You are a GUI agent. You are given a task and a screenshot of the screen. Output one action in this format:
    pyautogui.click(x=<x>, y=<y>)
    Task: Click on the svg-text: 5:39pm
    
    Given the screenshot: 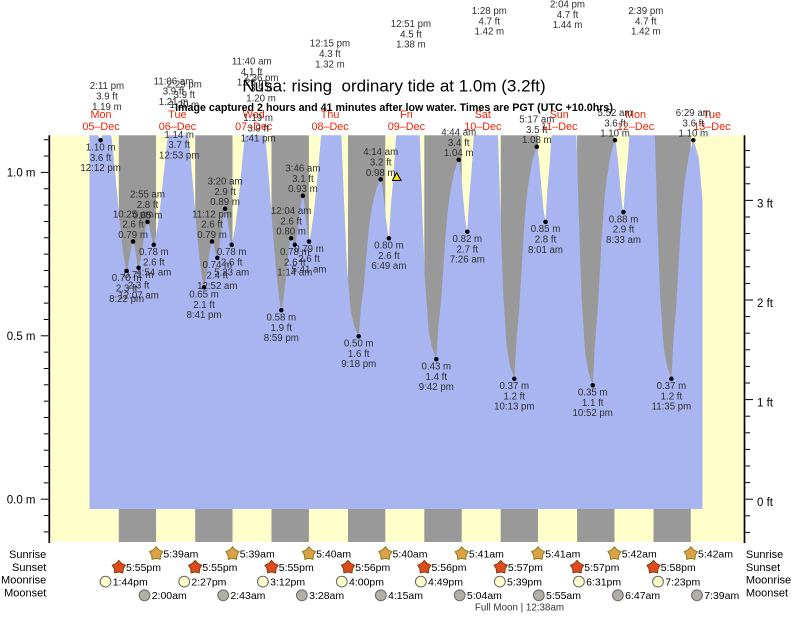 What is the action you would take?
    pyautogui.click(x=524, y=583)
    